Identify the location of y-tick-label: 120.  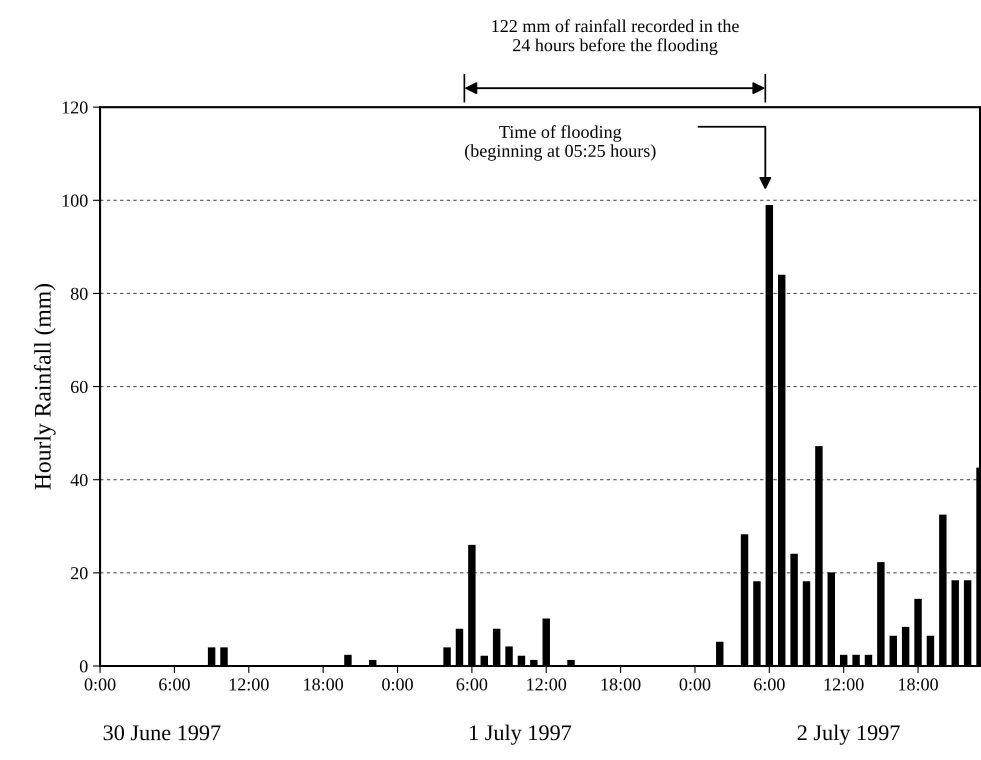
(75, 107).